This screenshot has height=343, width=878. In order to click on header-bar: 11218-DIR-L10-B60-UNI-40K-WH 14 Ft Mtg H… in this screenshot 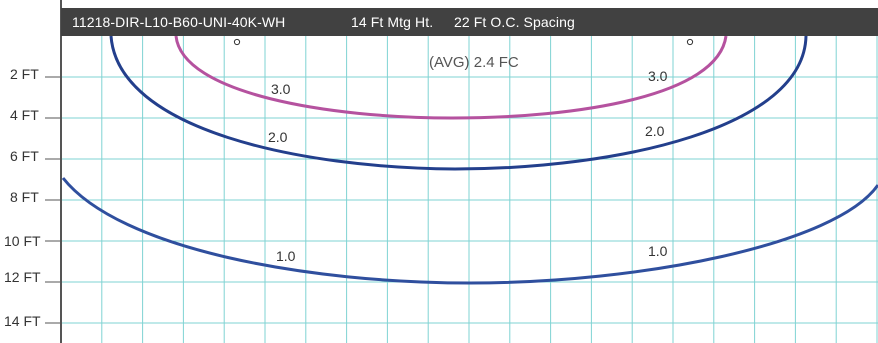, I will do `click(469, 22)`.